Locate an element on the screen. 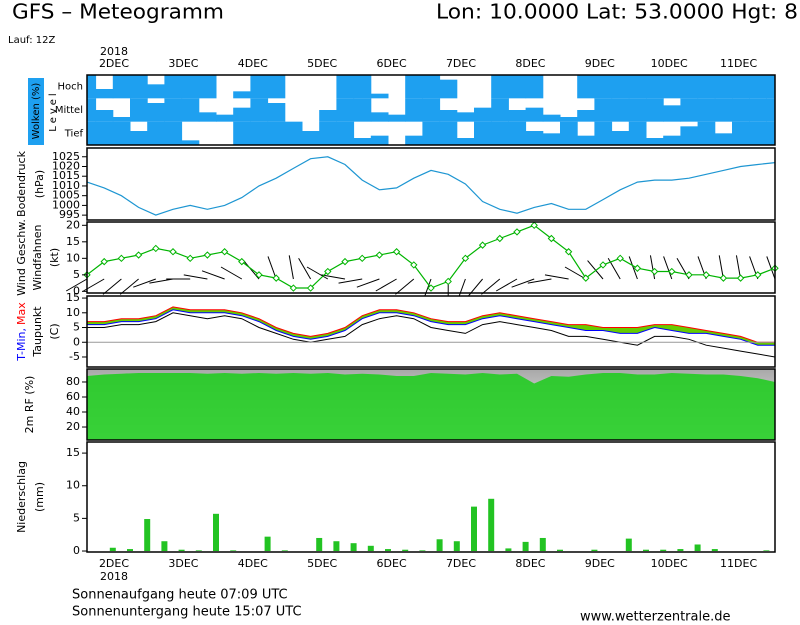 This screenshot has height=625, width=800. y-tick-label: 20 is located at coordinates (73, 224).